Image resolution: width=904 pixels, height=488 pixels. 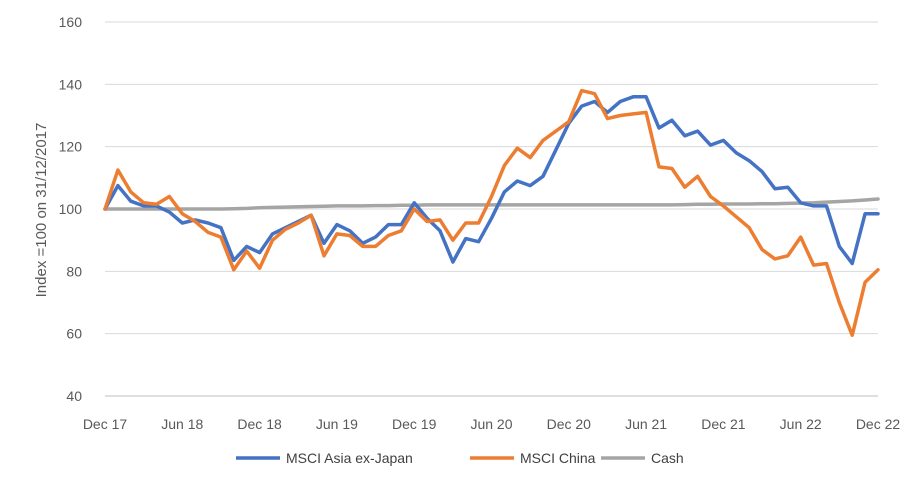 I want to click on y-tick-label: 100, so click(x=71, y=209).